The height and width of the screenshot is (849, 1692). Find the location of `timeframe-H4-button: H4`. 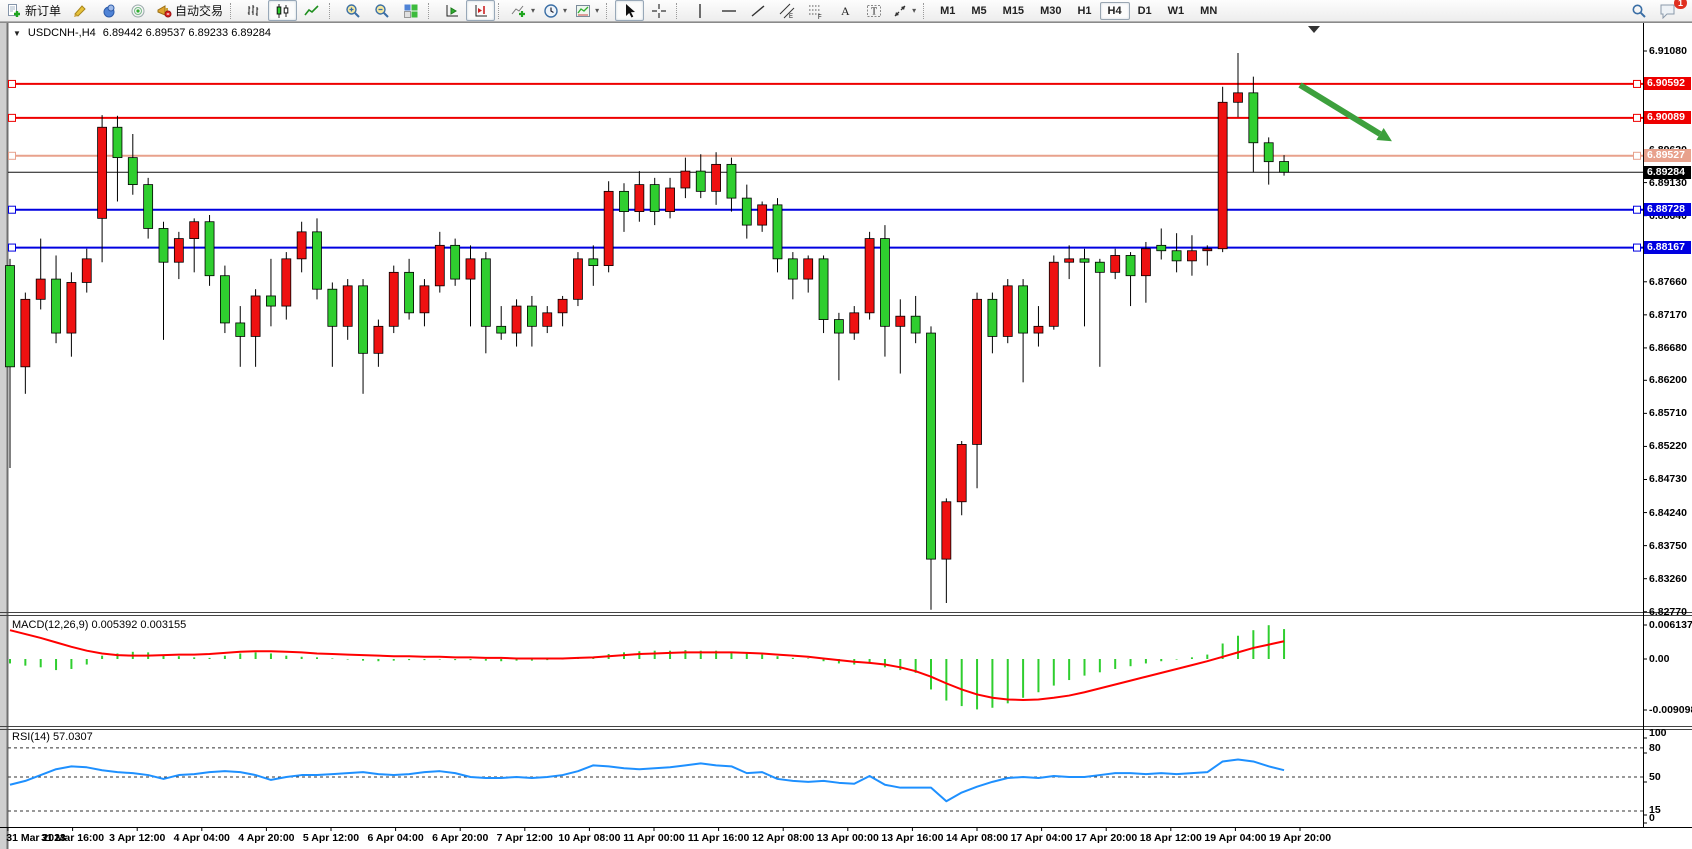

timeframe-H4-button: H4 is located at coordinates (1114, 10).